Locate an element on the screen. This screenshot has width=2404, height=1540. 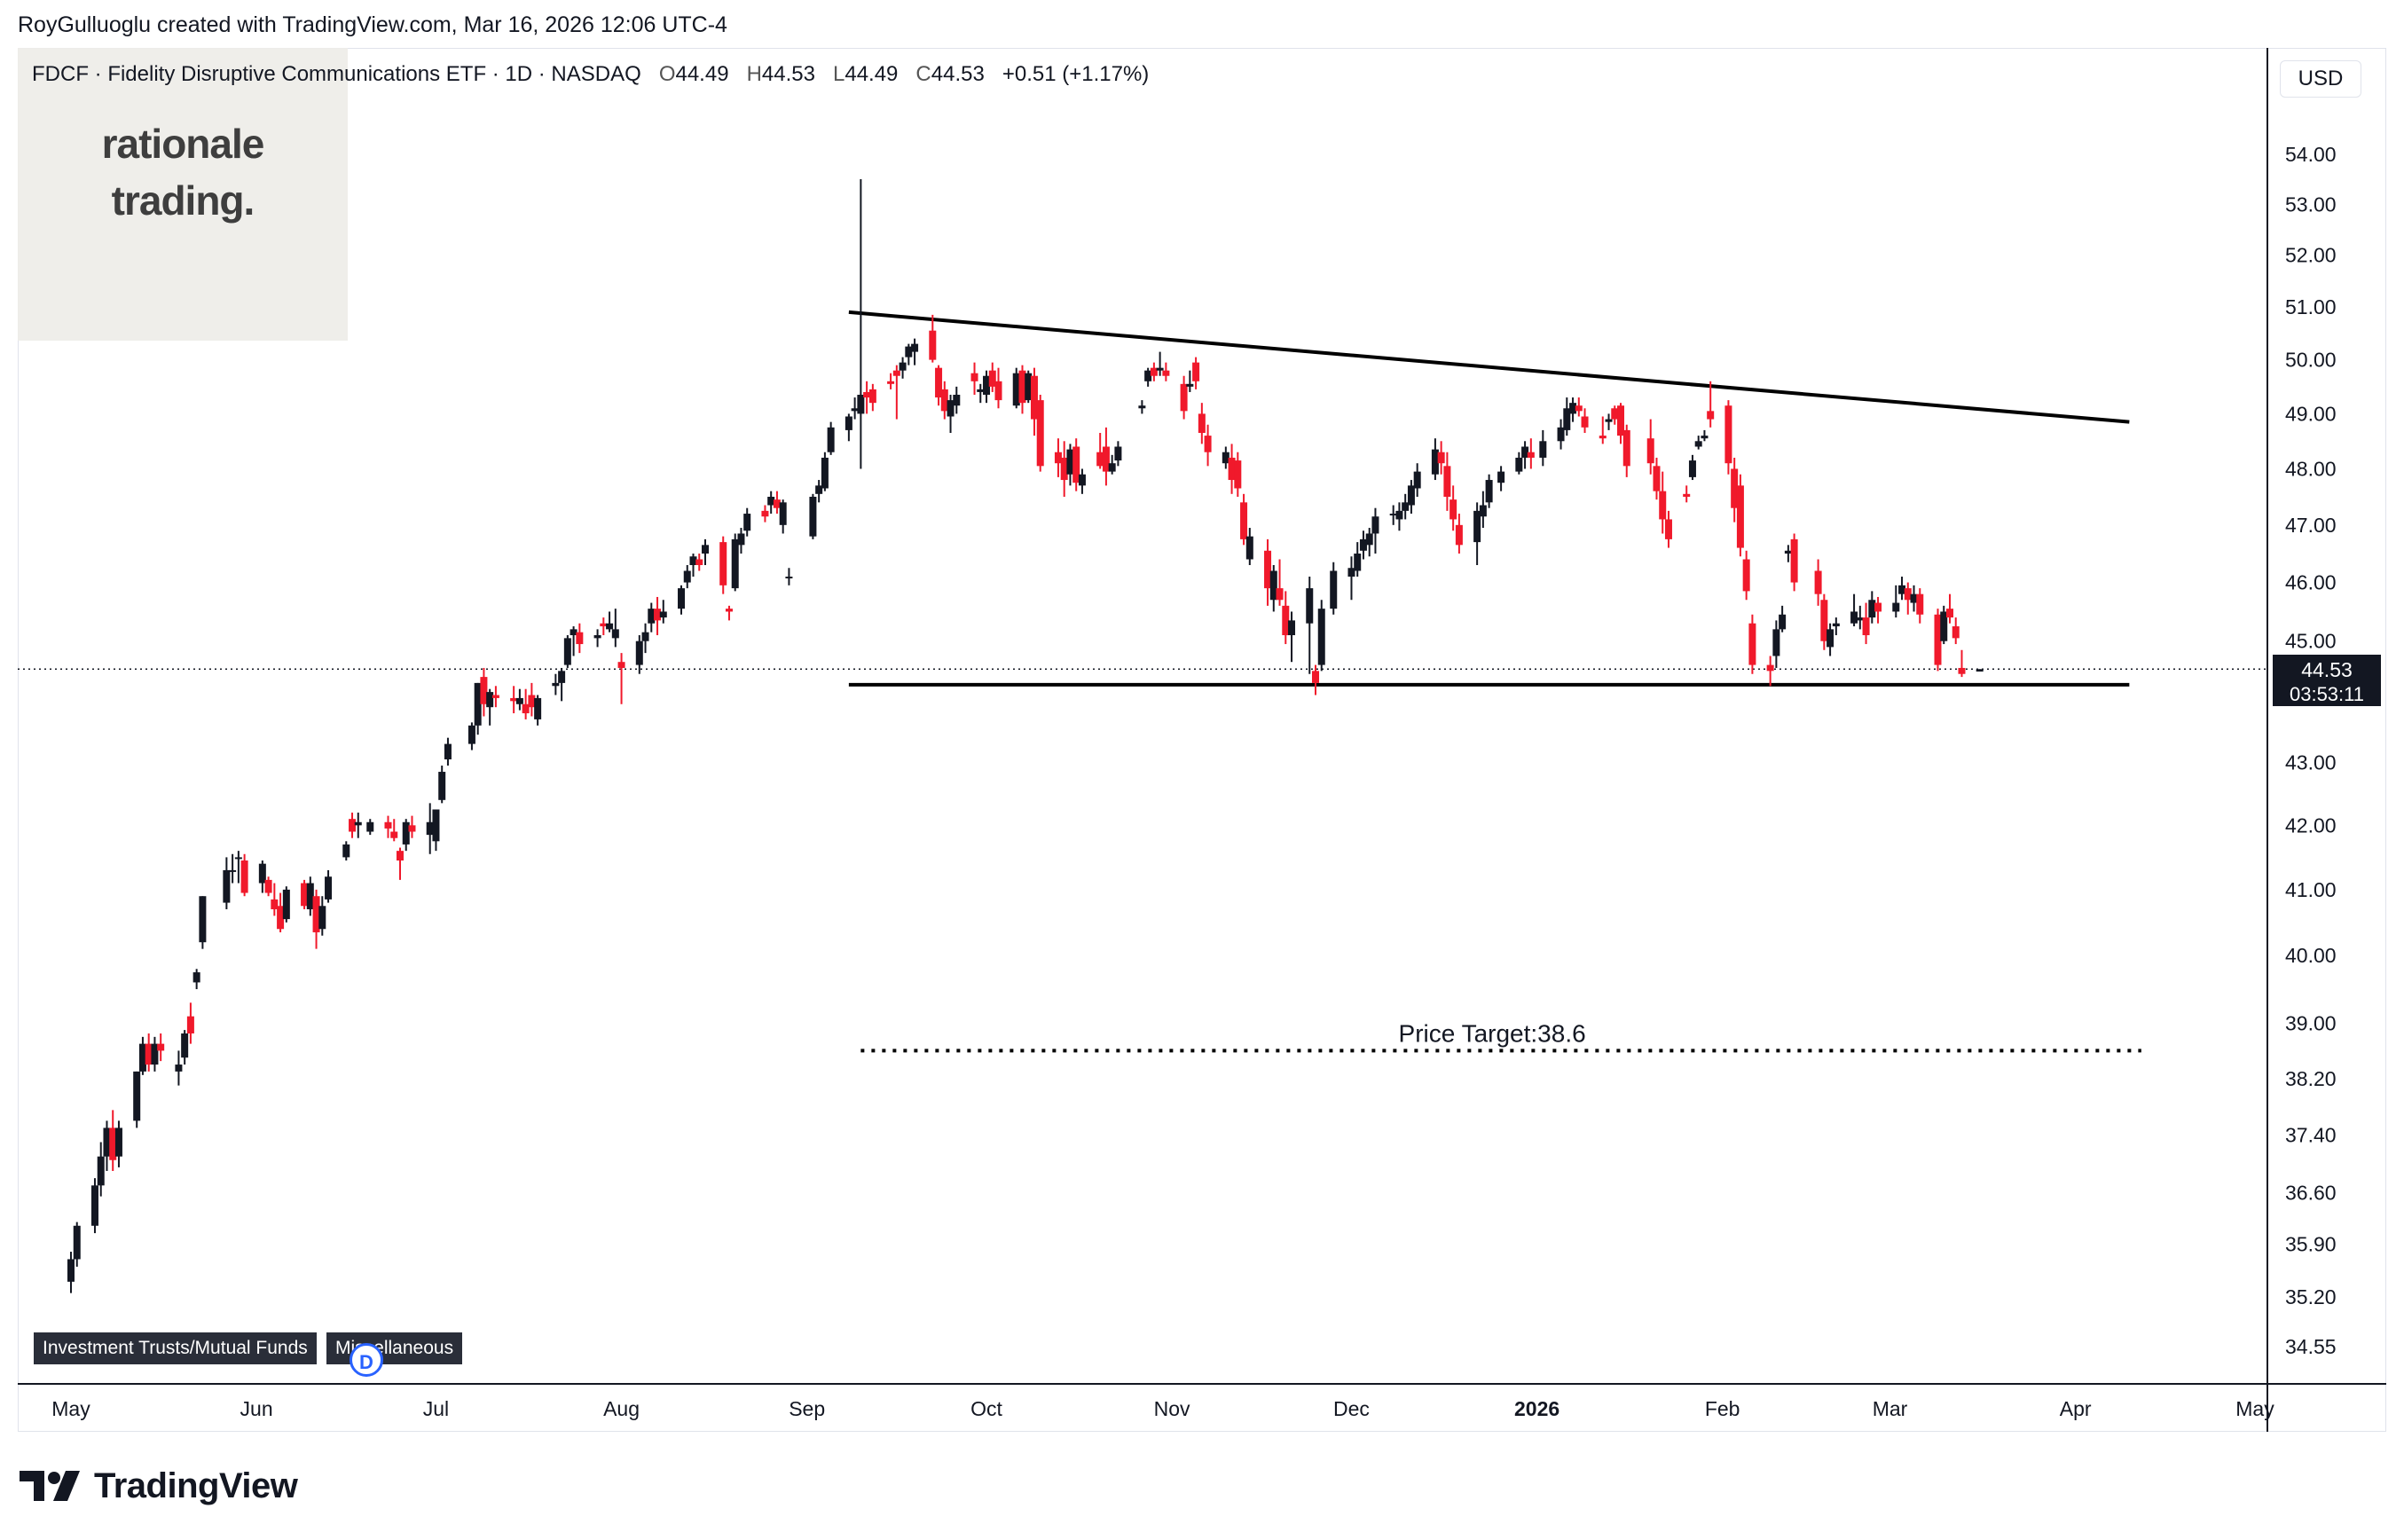
bar-countdown-label: 03:53:11 is located at coordinates (2327, 694).